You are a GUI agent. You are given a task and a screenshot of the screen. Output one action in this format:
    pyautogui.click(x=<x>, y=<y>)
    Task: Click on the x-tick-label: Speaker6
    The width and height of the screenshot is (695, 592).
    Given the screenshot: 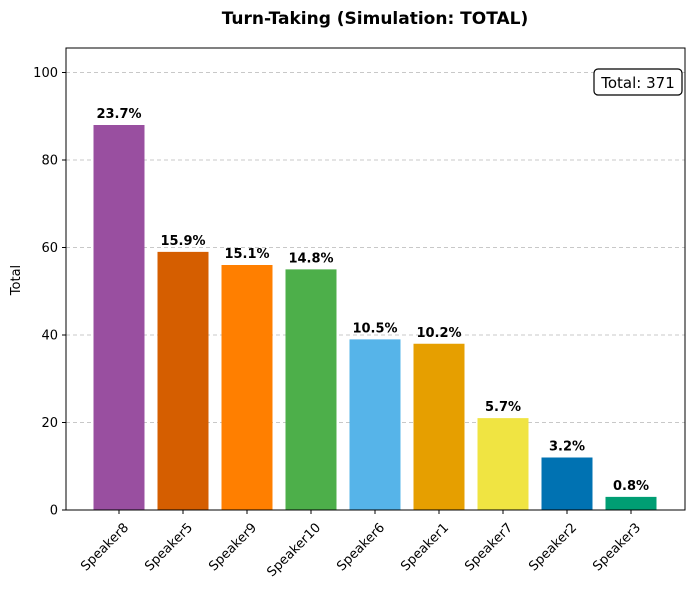 What is the action you would take?
    pyautogui.click(x=361, y=547)
    